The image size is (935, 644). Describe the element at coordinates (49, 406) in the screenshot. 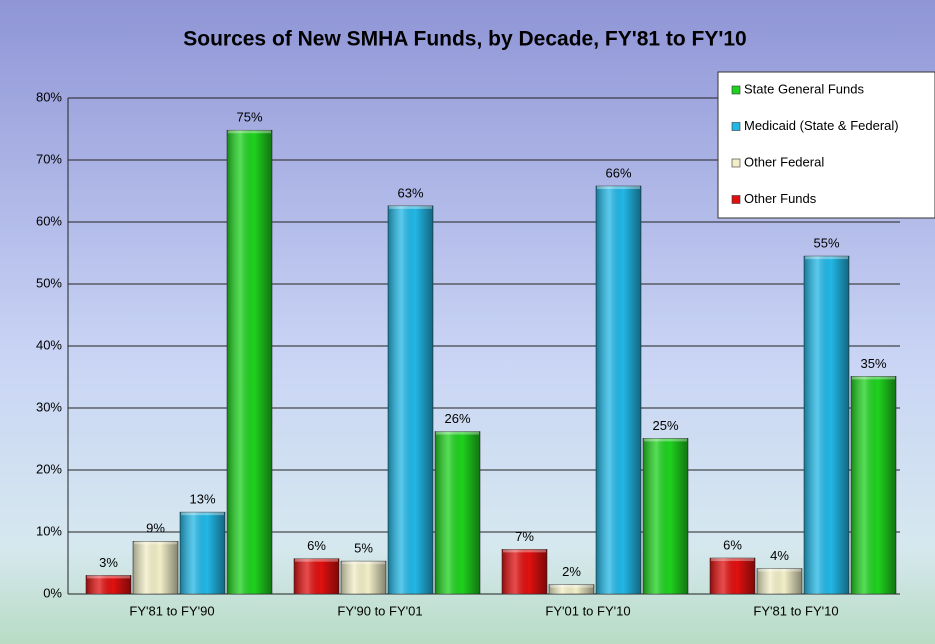

I see `y-tick-label: 30%` at that location.